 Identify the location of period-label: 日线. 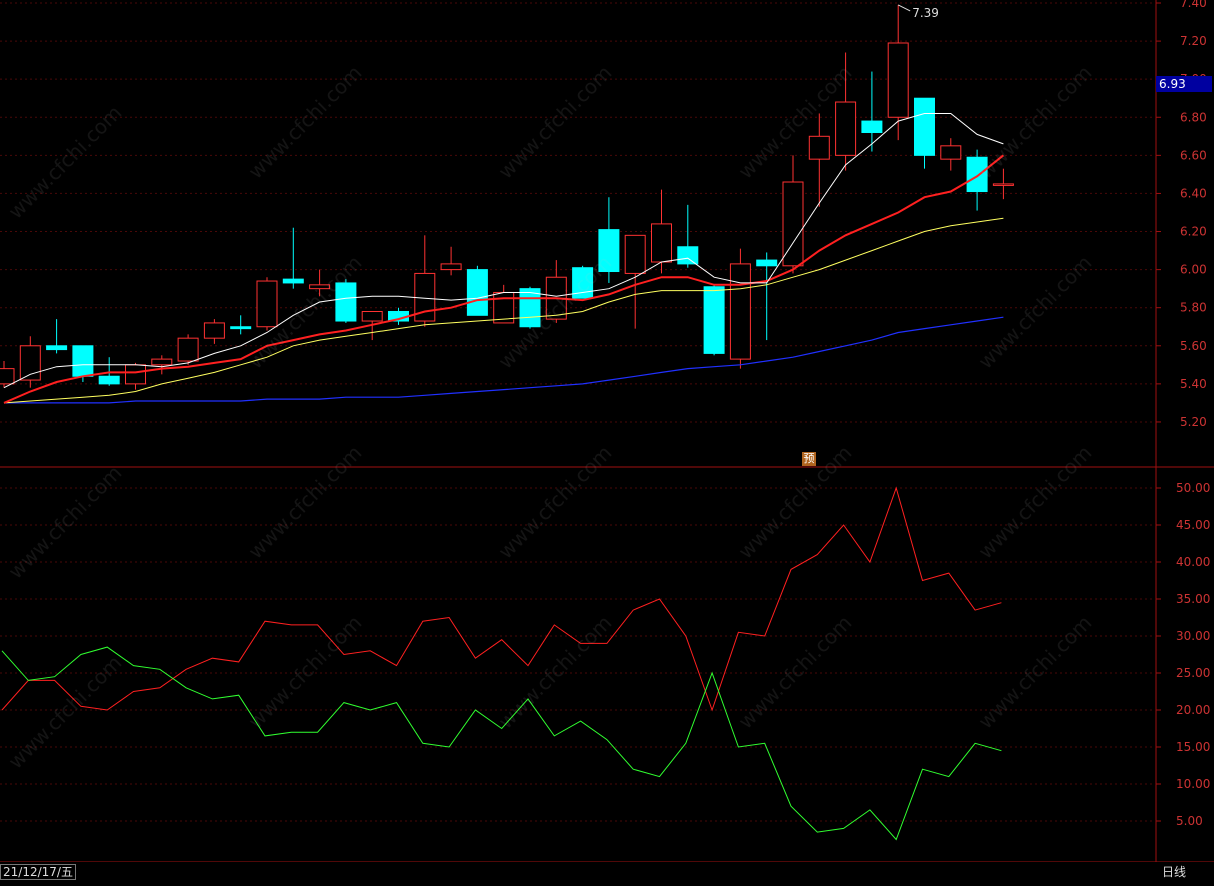
(1174, 872).